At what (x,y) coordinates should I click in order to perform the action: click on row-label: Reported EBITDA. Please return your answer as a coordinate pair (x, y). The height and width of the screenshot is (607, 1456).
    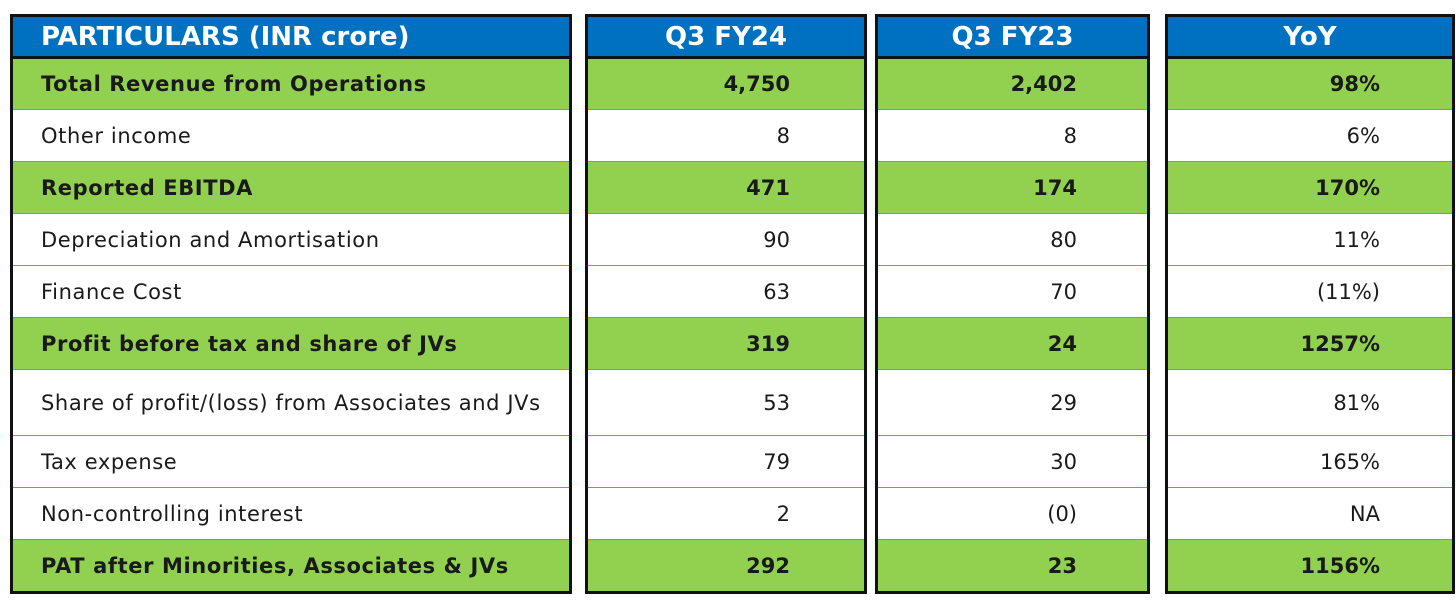
    Looking at the image, I should click on (291, 188).